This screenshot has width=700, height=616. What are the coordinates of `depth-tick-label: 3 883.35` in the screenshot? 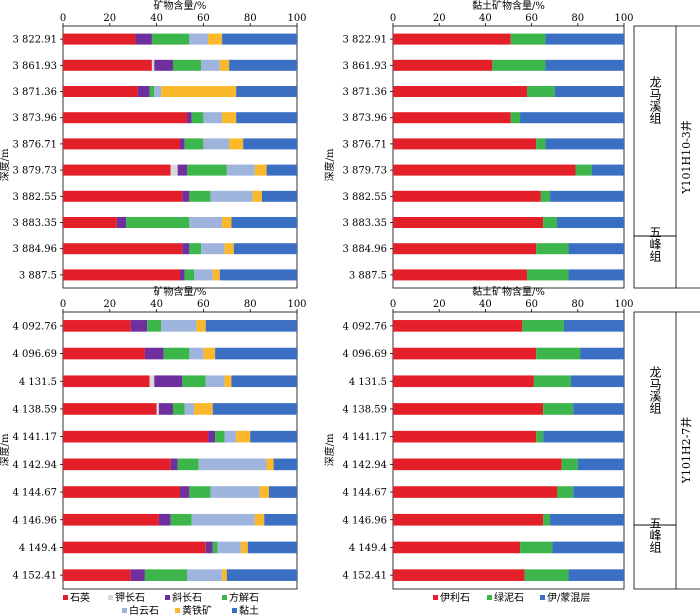 It's located at (34, 223).